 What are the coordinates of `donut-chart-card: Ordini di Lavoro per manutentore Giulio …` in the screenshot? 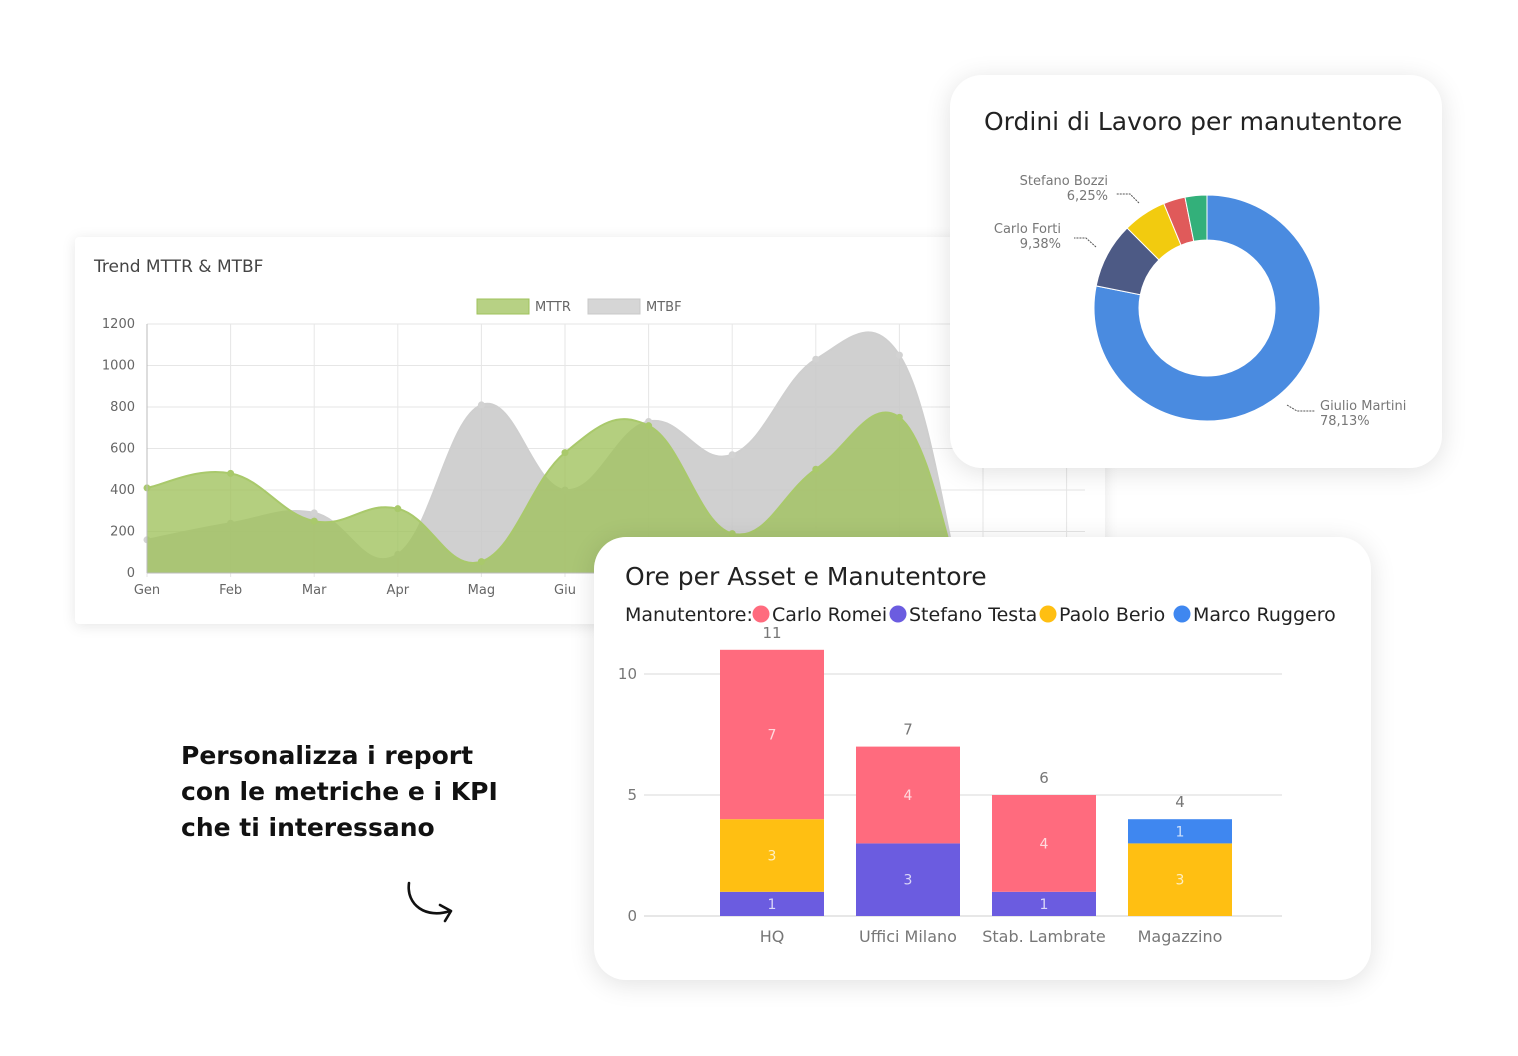 It's located at (1196, 271).